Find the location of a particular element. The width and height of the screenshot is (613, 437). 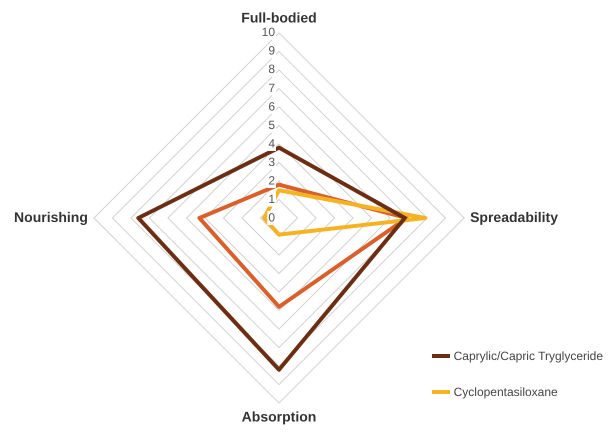

spoke-label: Full-bodied is located at coordinates (279, 17).